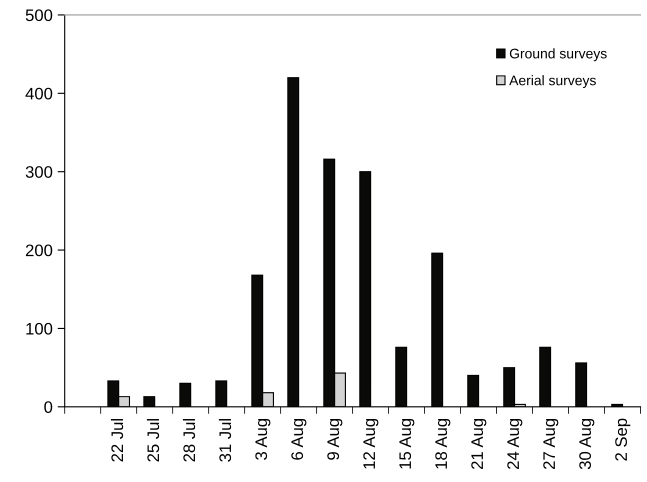 Image resolution: width=647 pixels, height=482 pixels. What do you see at coordinates (298, 439) in the screenshot?
I see `x-tick-label: 6 Aug` at bounding box center [298, 439].